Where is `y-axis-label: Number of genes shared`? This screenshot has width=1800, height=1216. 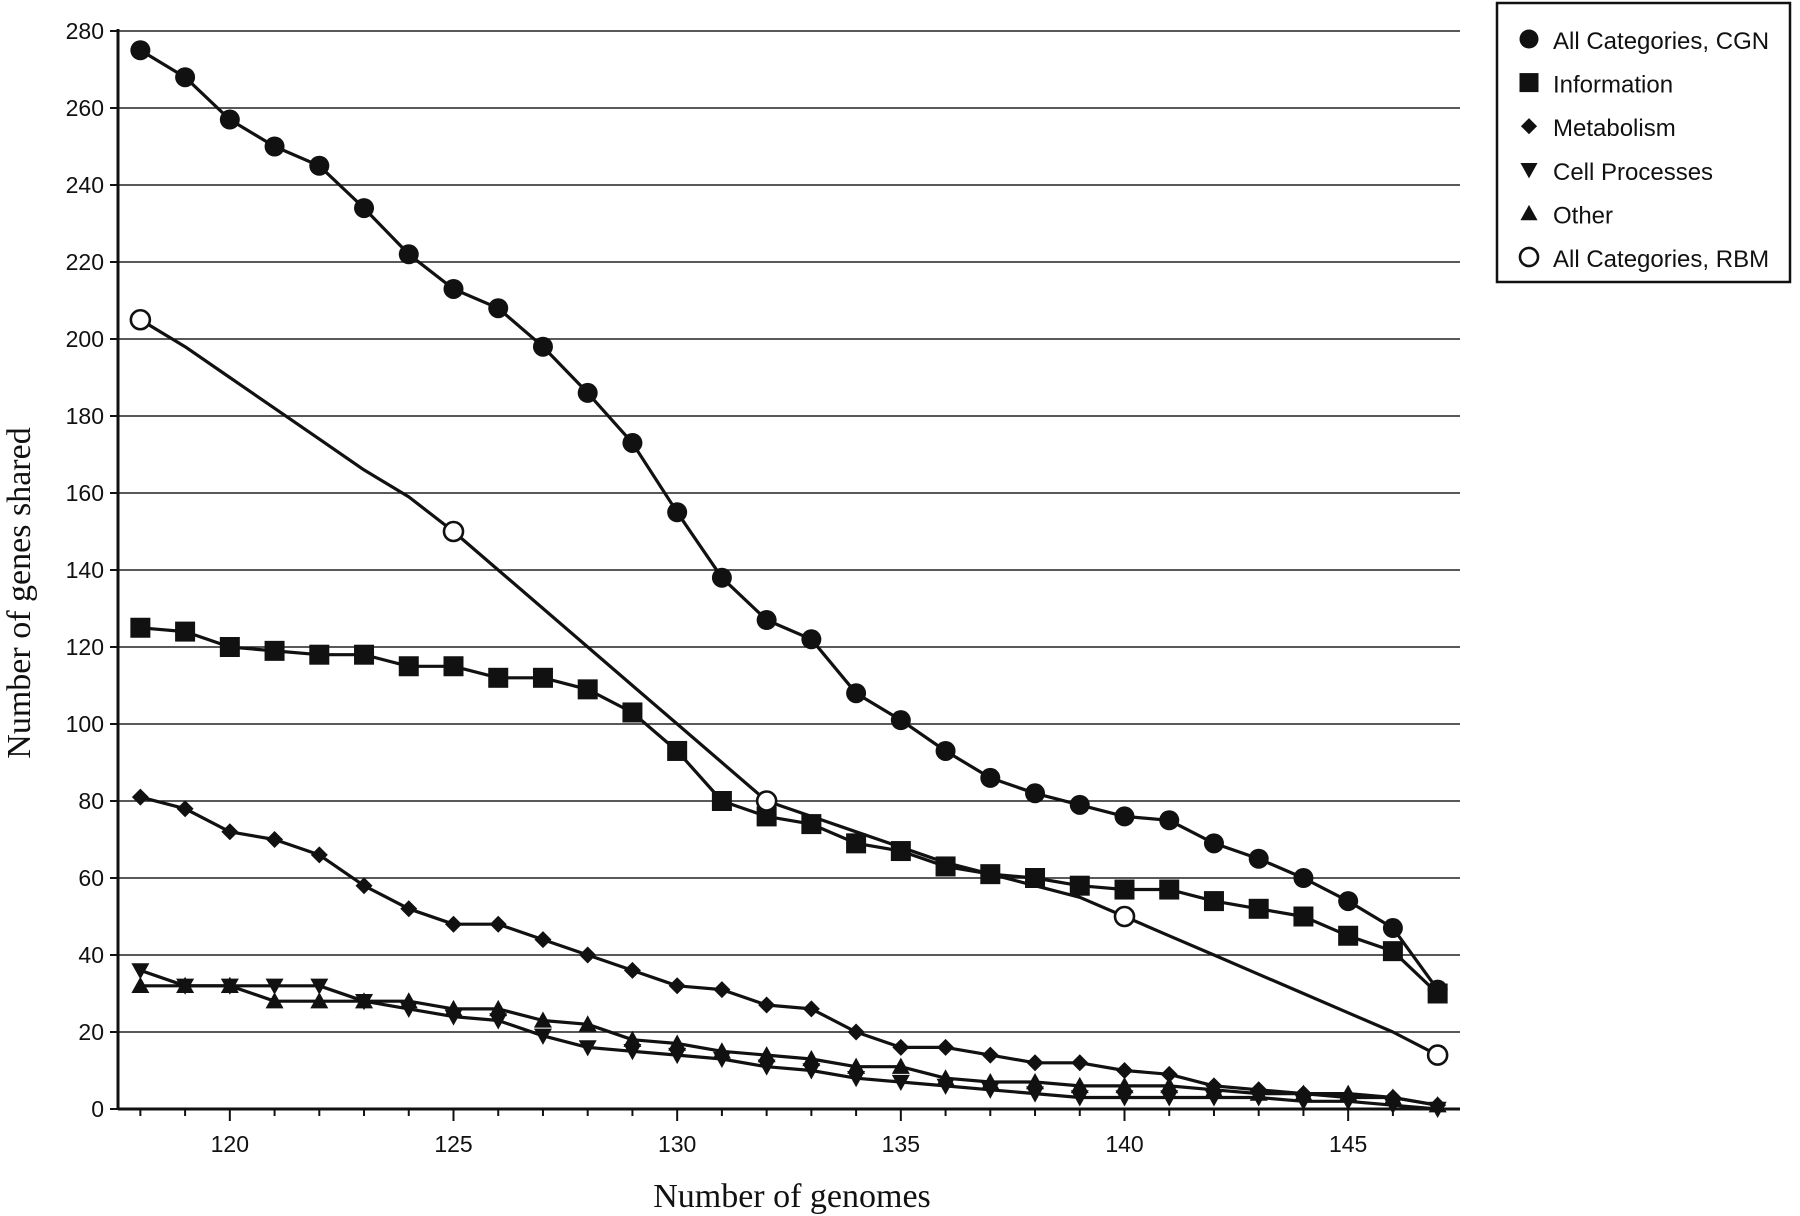 y-axis-label: Number of genes shared is located at coordinates (19, 592).